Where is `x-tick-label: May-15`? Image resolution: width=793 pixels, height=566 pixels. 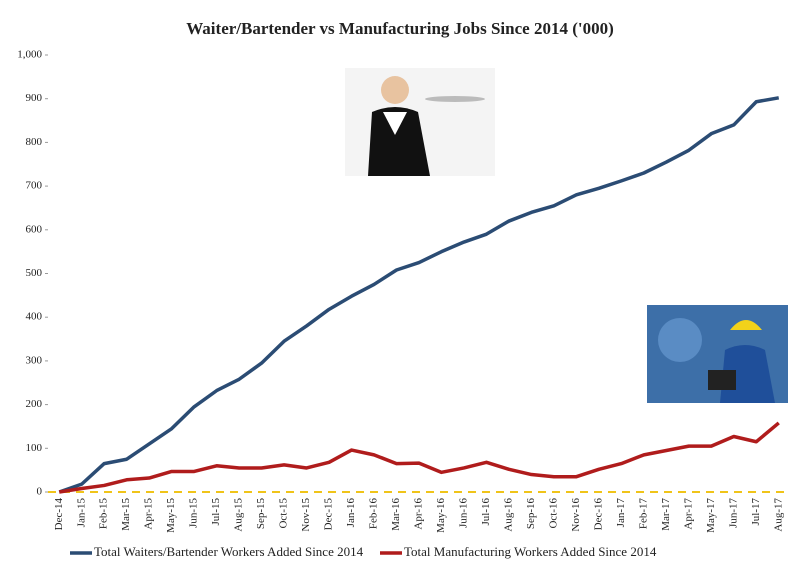 x-tick-label: May-15 is located at coordinates (171, 515).